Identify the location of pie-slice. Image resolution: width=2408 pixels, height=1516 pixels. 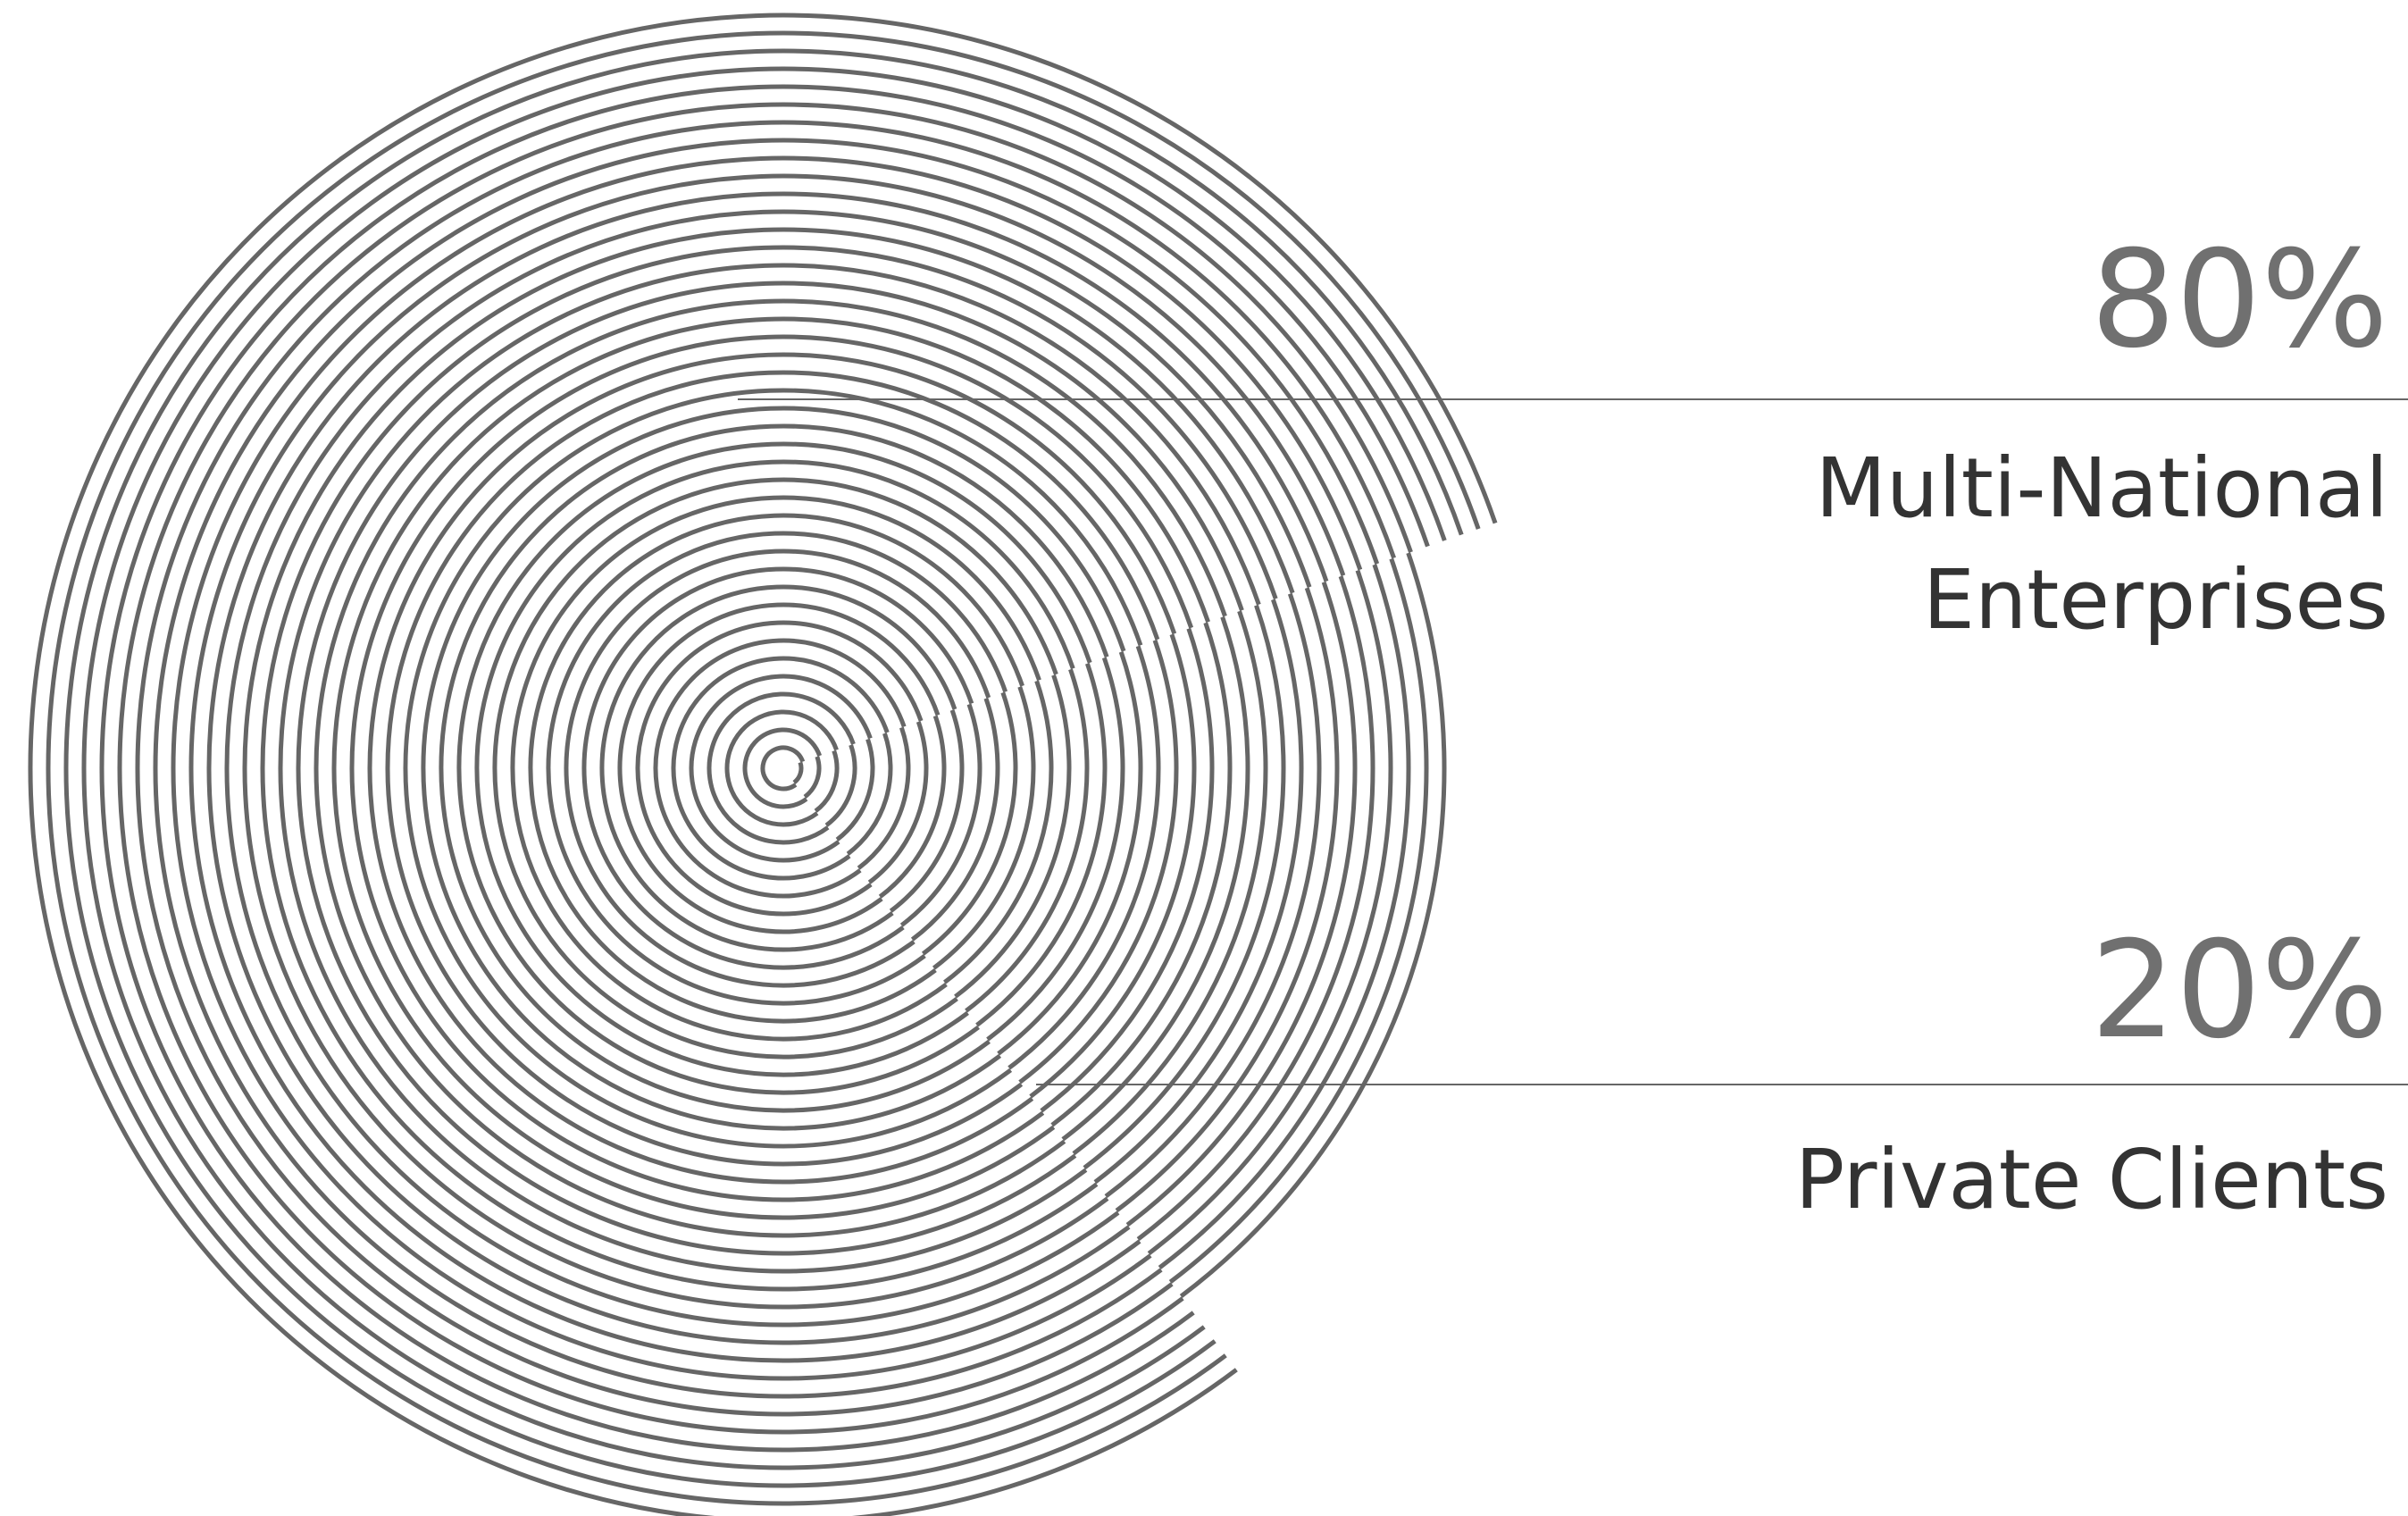
(1119, 925).